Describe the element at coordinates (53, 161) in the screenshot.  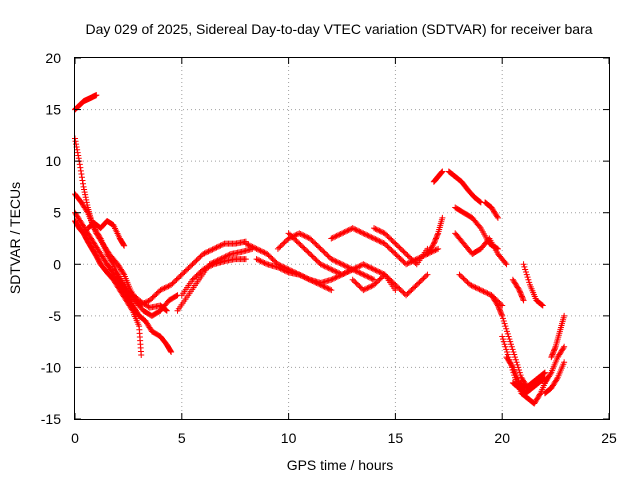
I see `y-tick-label: 10` at that location.